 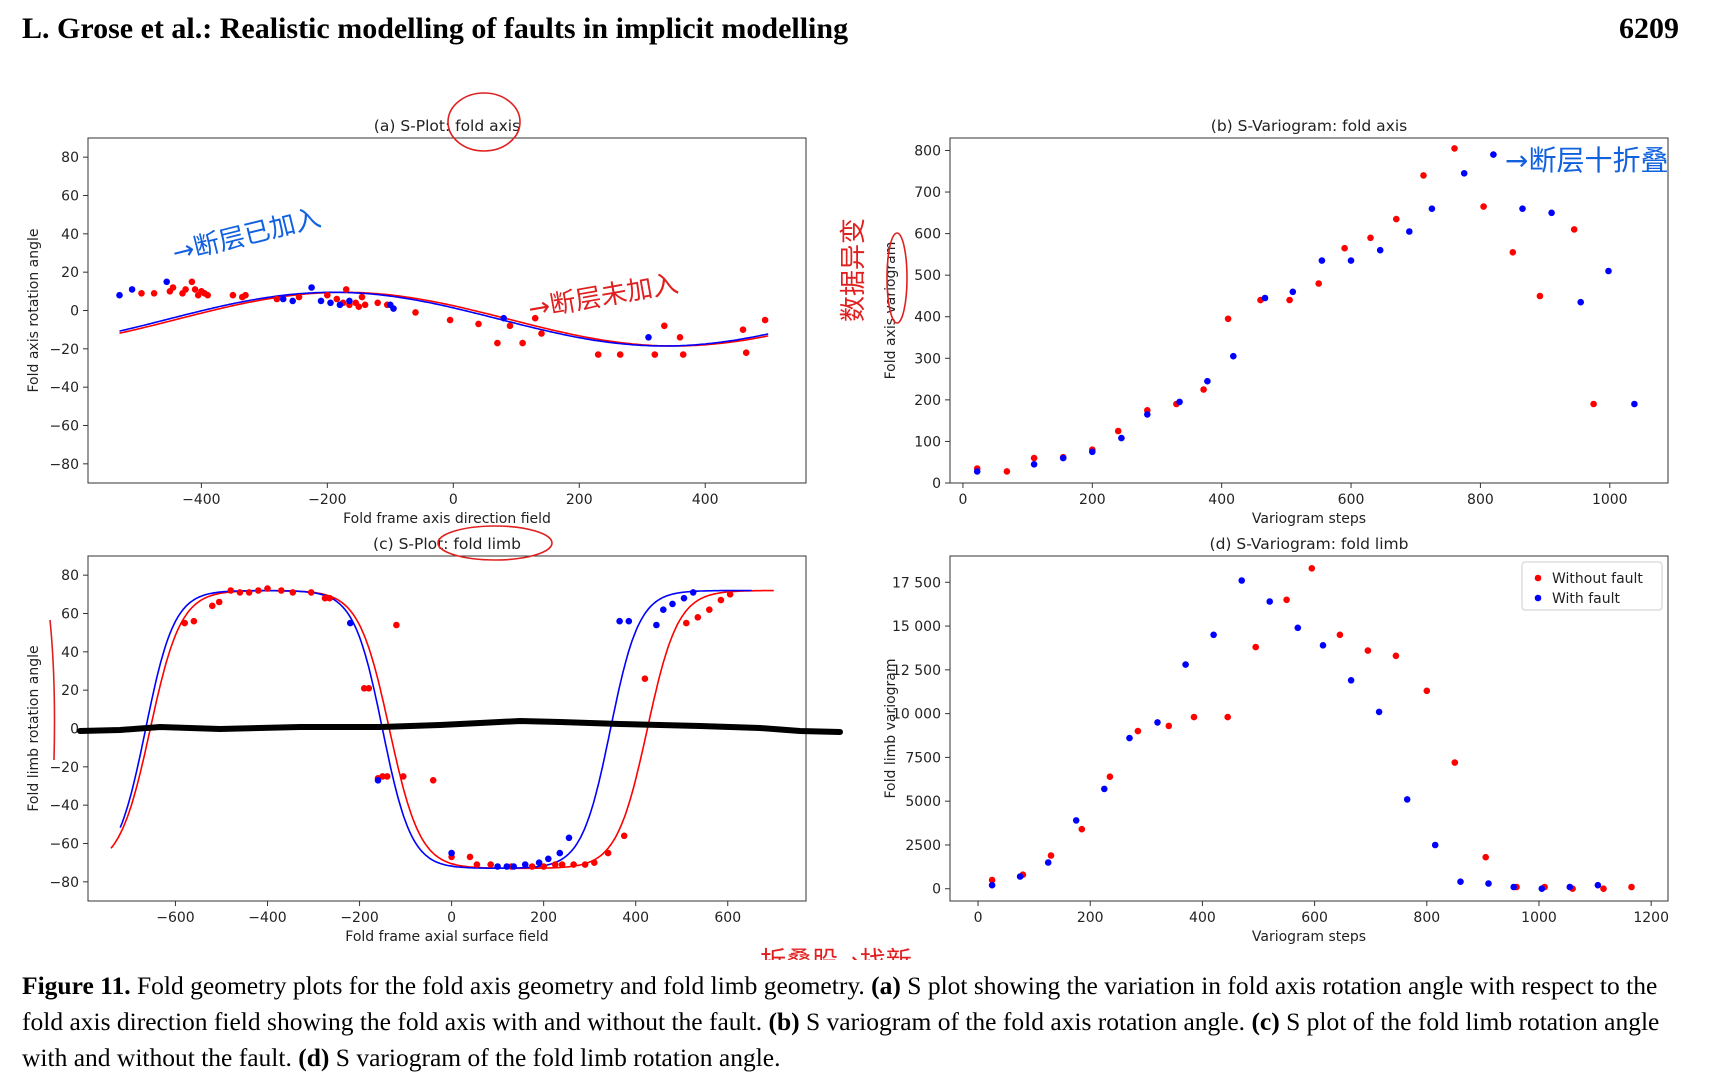 What do you see at coordinates (836, 953) in the screenshot?
I see `annotation-text: 折叠股→找新` at bounding box center [836, 953].